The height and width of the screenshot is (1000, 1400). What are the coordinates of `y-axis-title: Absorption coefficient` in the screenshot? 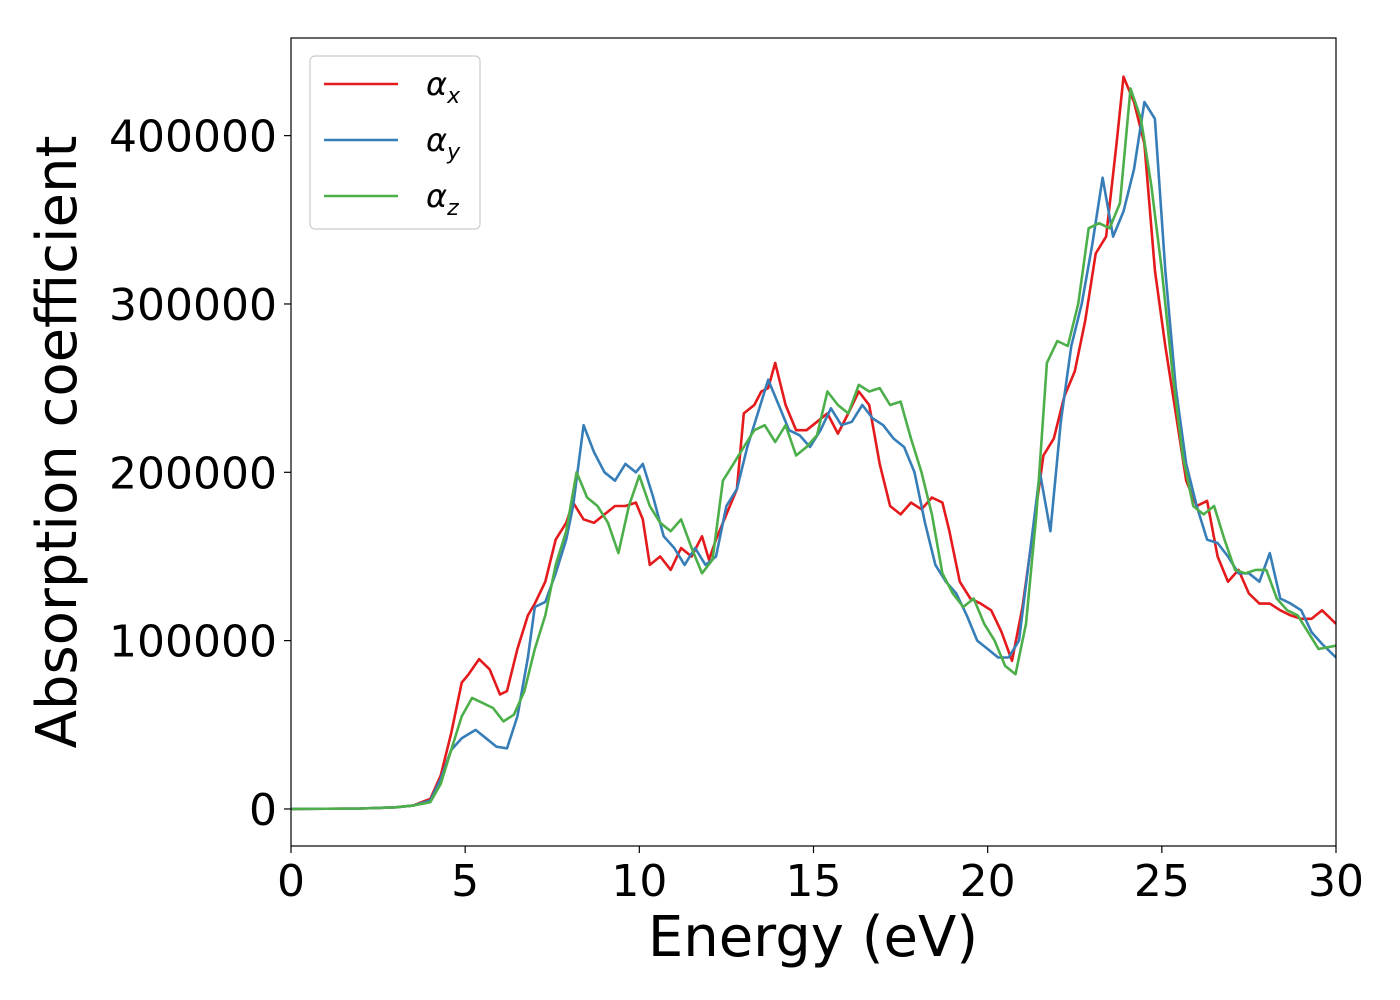 It's located at (57, 442).